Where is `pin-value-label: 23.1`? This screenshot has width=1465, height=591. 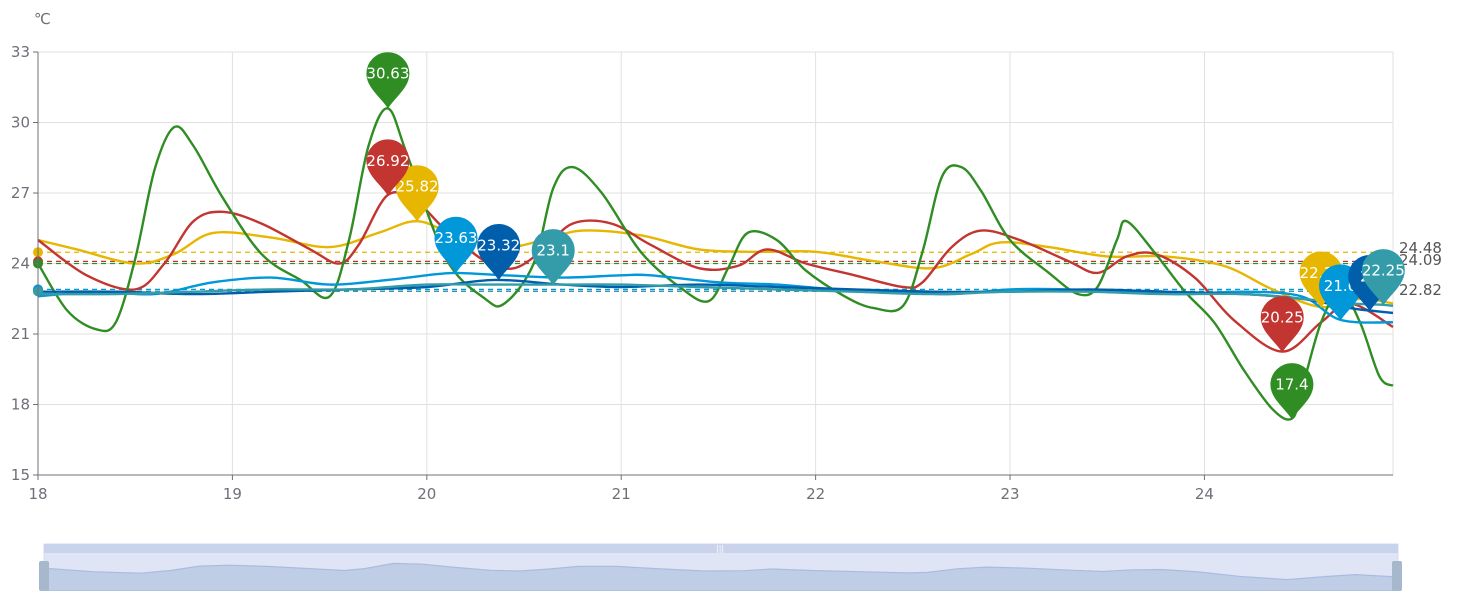
pin-value-label: 23.1 is located at coordinates (552, 251).